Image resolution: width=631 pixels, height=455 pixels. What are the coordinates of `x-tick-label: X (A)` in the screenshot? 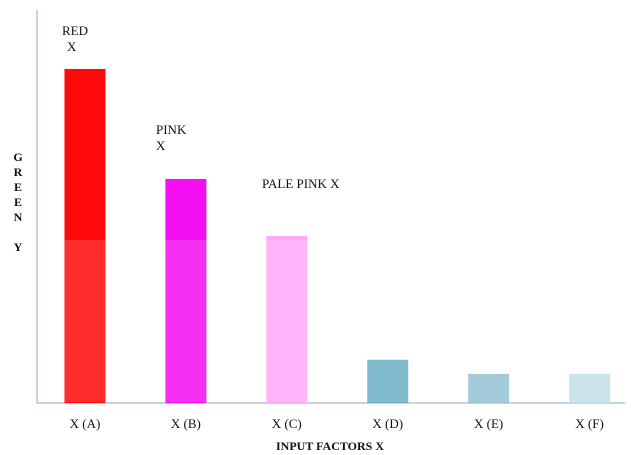 It's located at (85, 423).